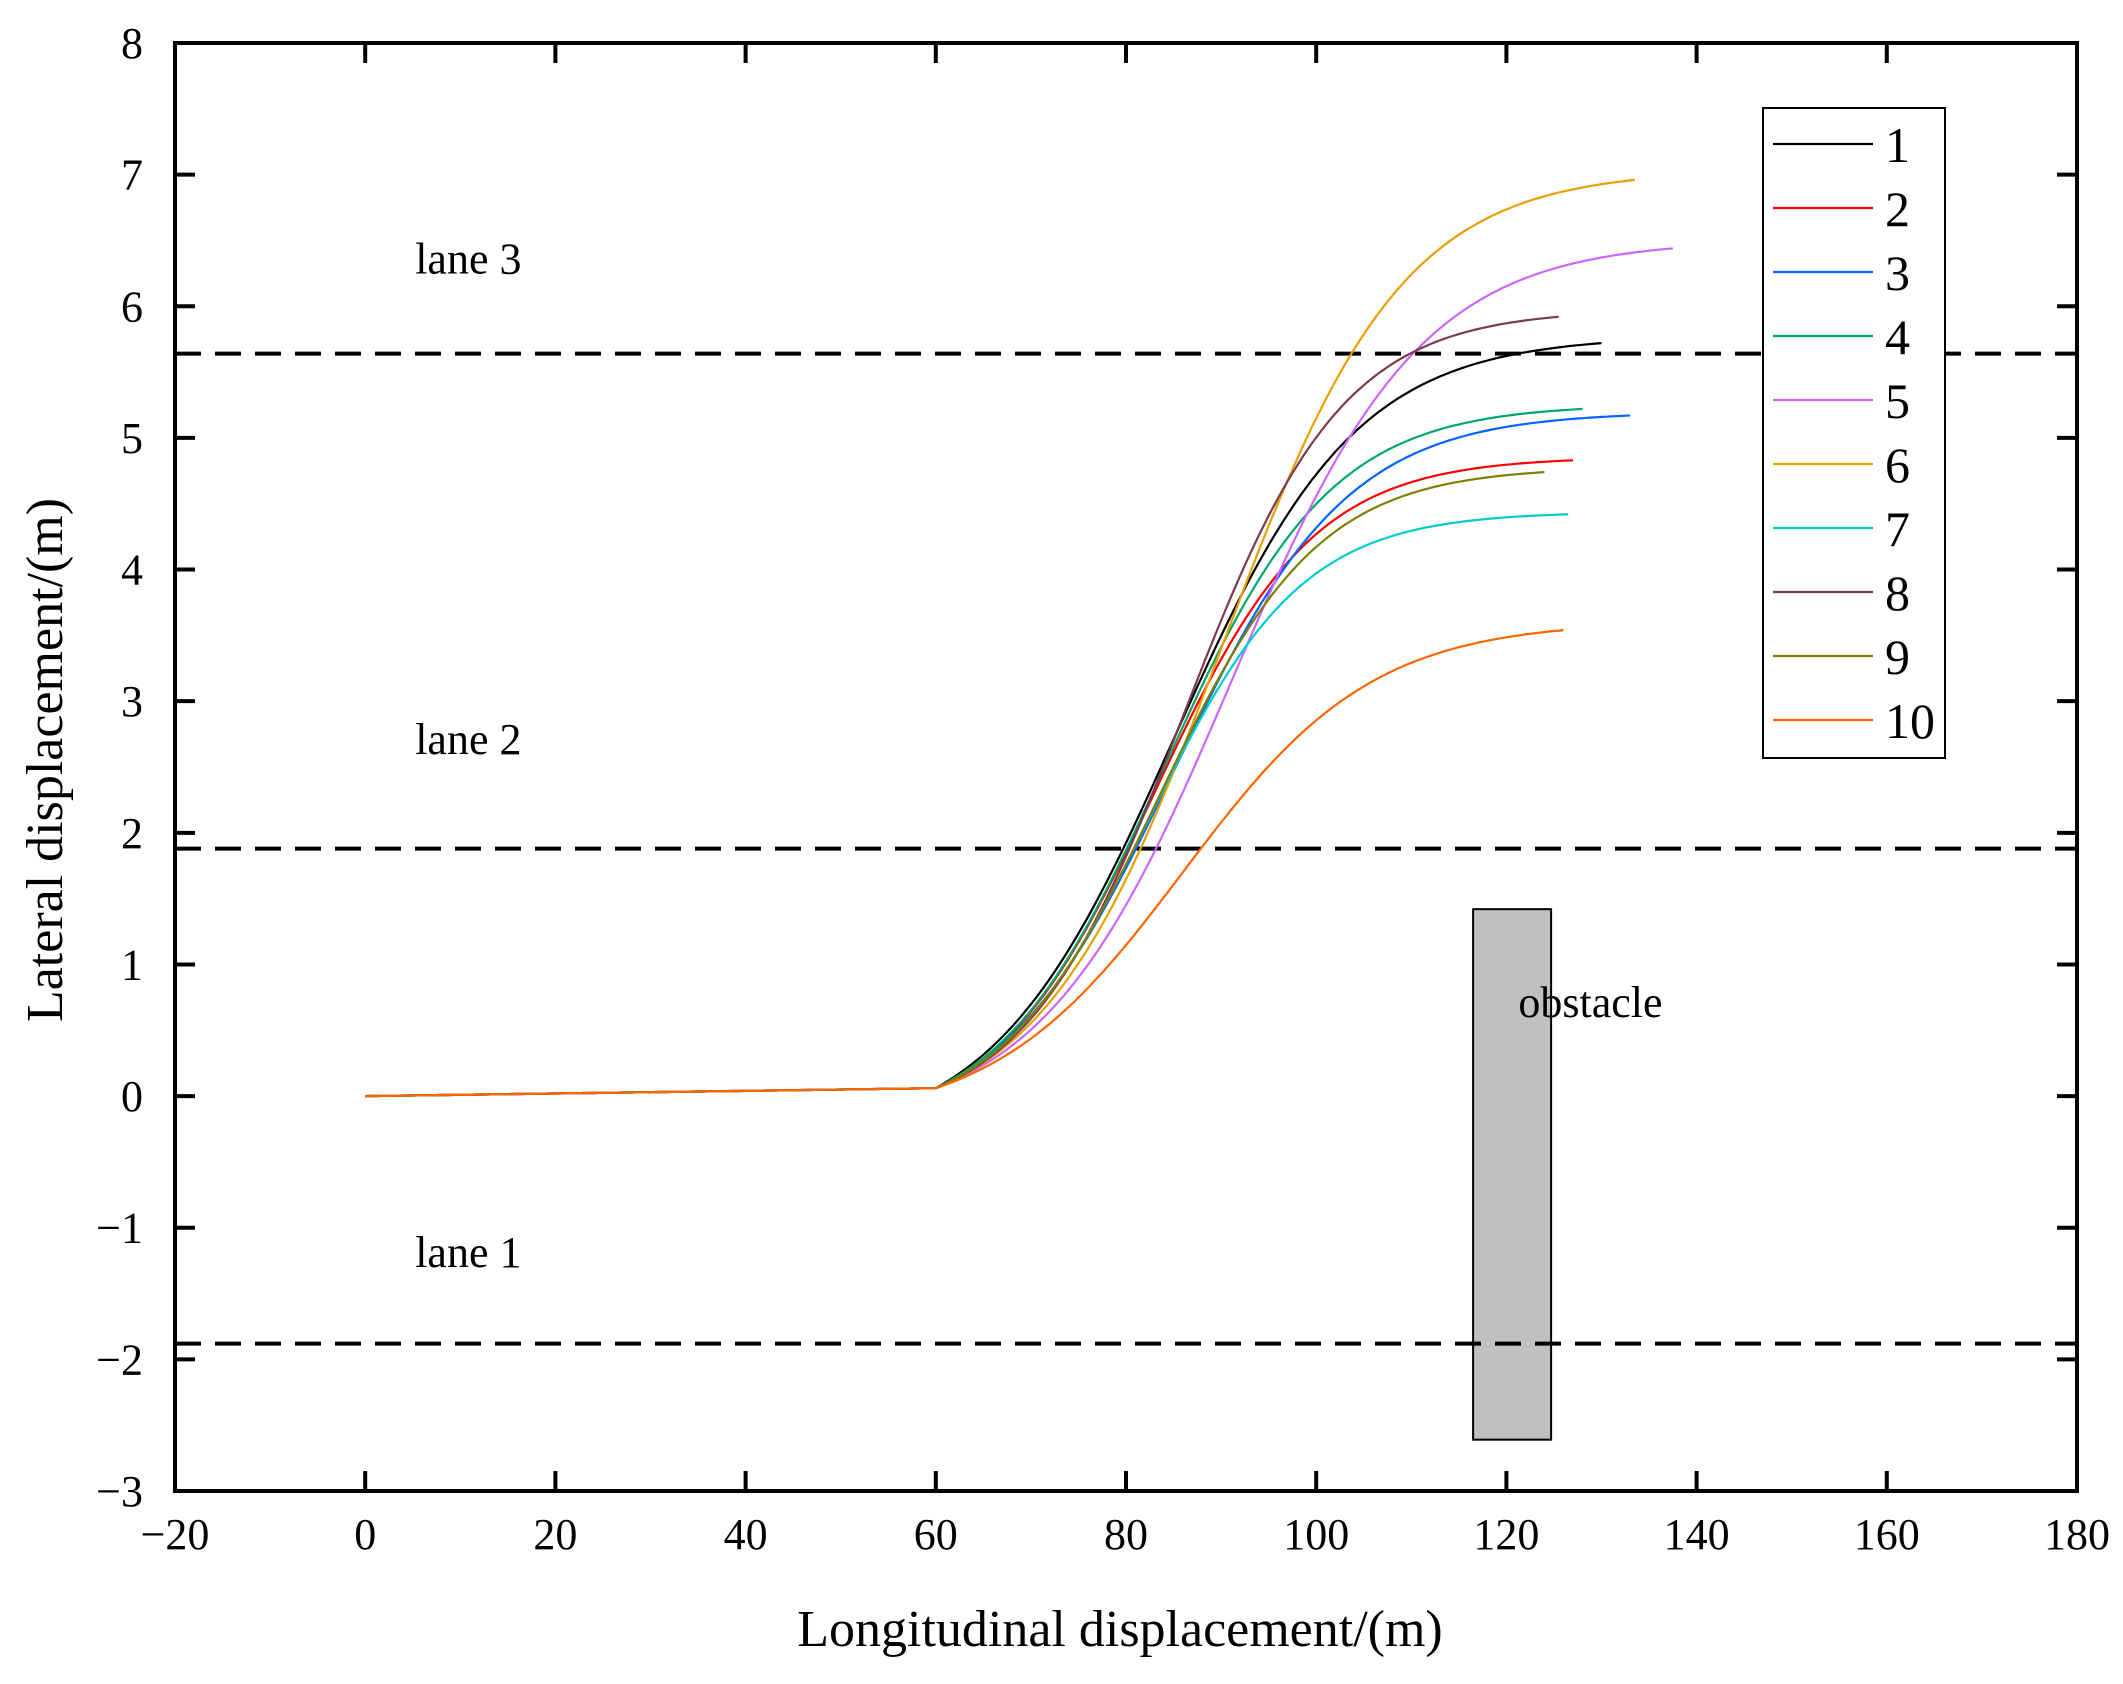 The width and height of the screenshot is (2123, 1684). What do you see at coordinates (555, 1534) in the screenshot?
I see `x-tick-label: 20` at bounding box center [555, 1534].